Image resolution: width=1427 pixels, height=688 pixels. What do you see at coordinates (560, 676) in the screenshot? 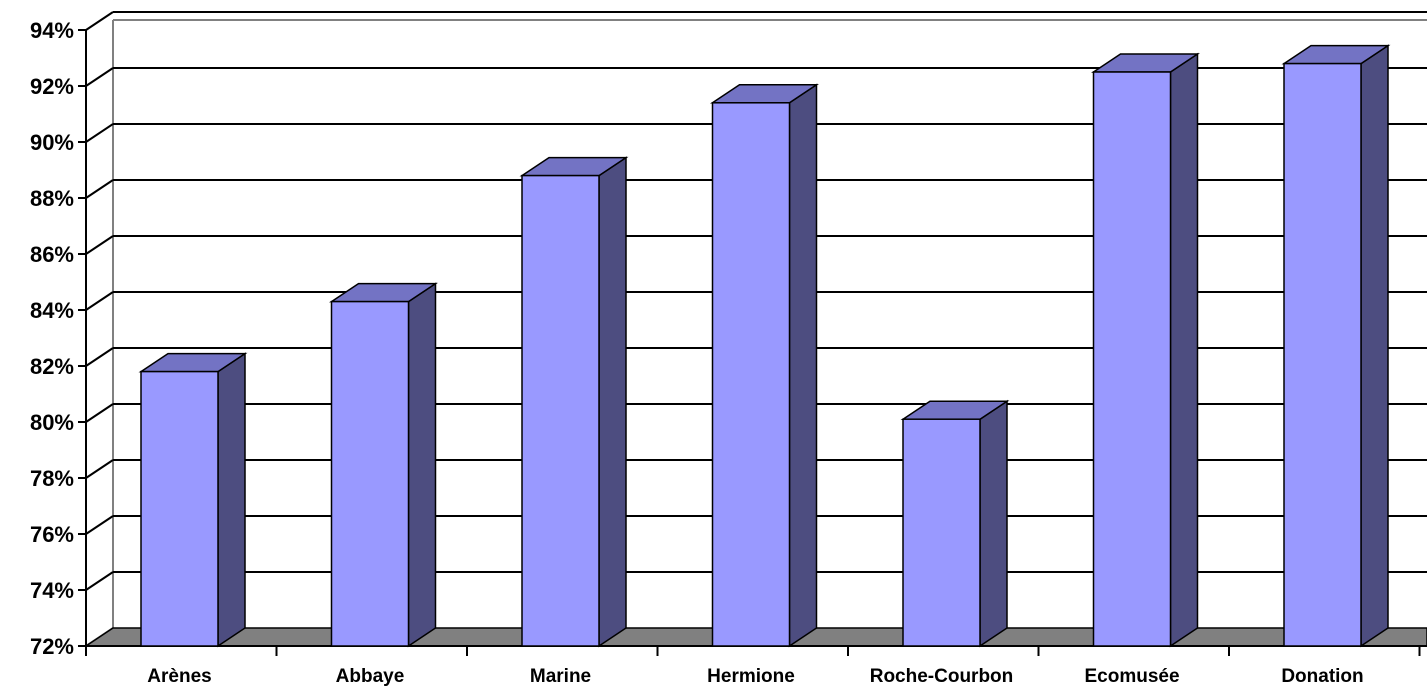
I see `x-tick-label: Marine` at bounding box center [560, 676].